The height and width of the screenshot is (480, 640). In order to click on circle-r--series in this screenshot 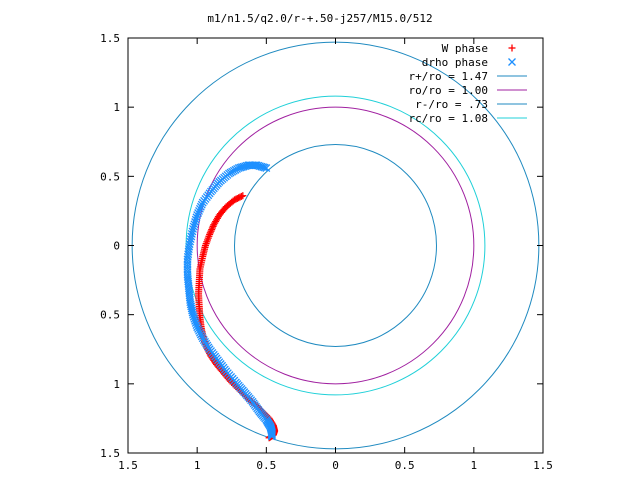, I will do `click(335, 245)`.